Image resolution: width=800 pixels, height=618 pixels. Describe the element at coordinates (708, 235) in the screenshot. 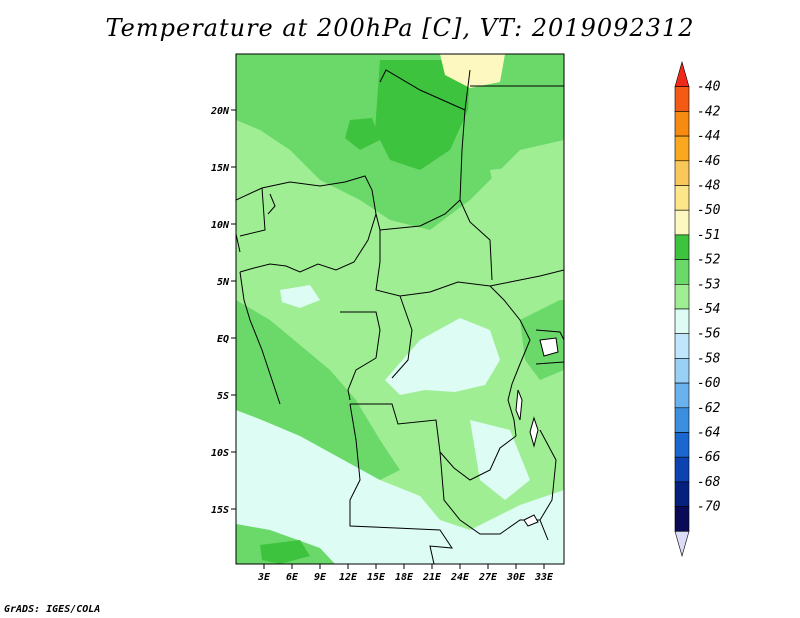

I see `colorbar-label: -51` at that location.